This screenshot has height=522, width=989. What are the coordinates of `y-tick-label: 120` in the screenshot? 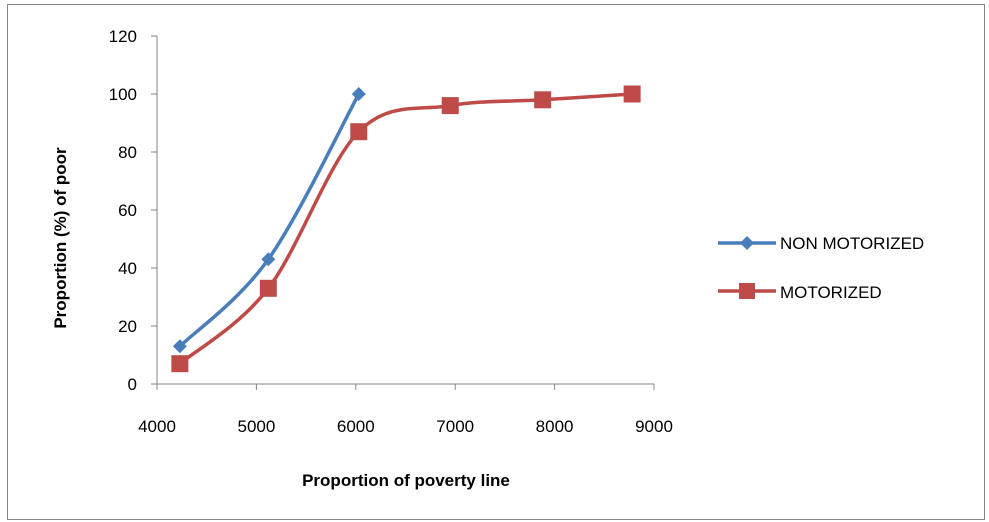 It's located at (123, 36).